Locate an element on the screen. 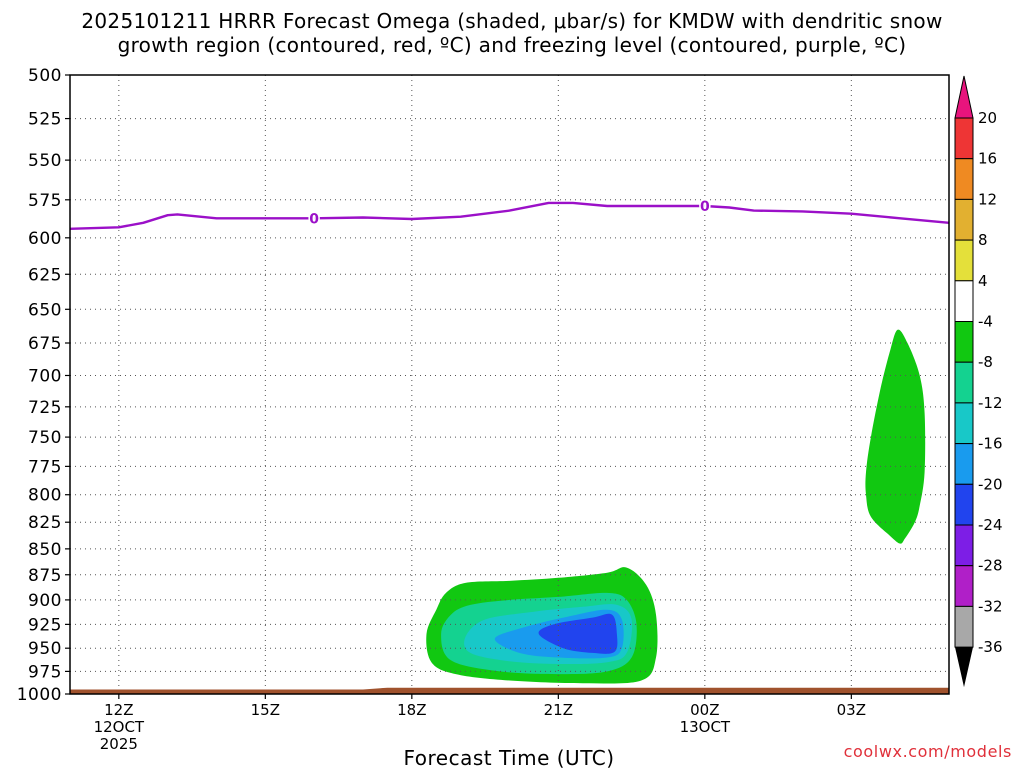 This screenshot has width=1024, height=768. colorbar-label: 16 is located at coordinates (987, 159).